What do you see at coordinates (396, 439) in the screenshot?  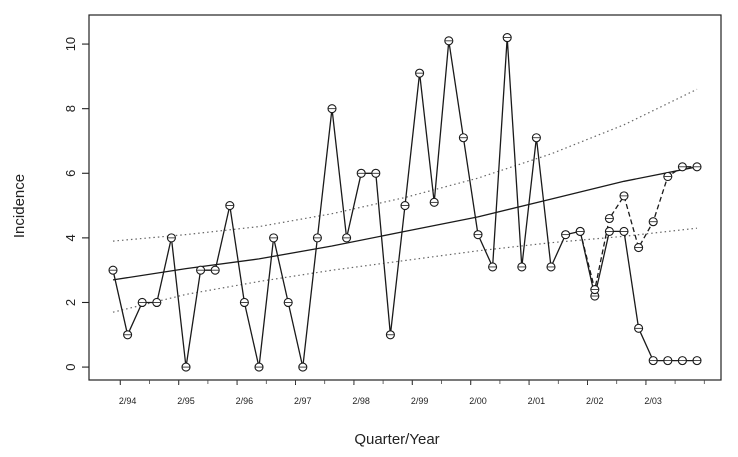 I see `x-axis-title: Quarter/Year` at bounding box center [396, 439].